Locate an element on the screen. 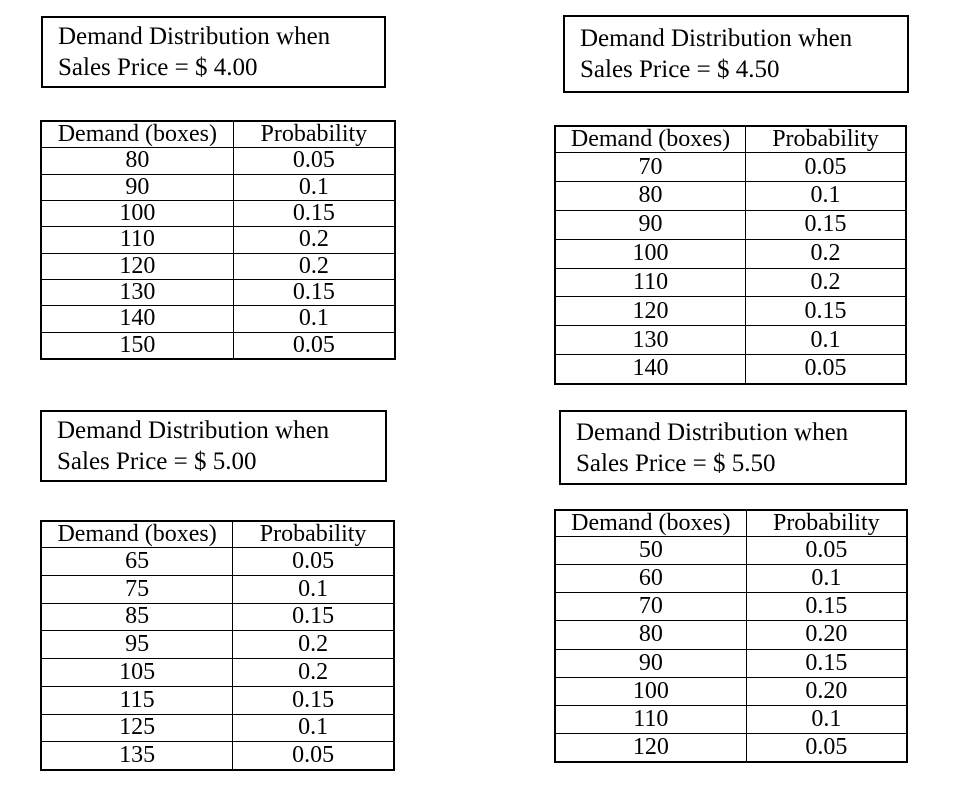  table-row: 140 0.05 is located at coordinates (730, 369).